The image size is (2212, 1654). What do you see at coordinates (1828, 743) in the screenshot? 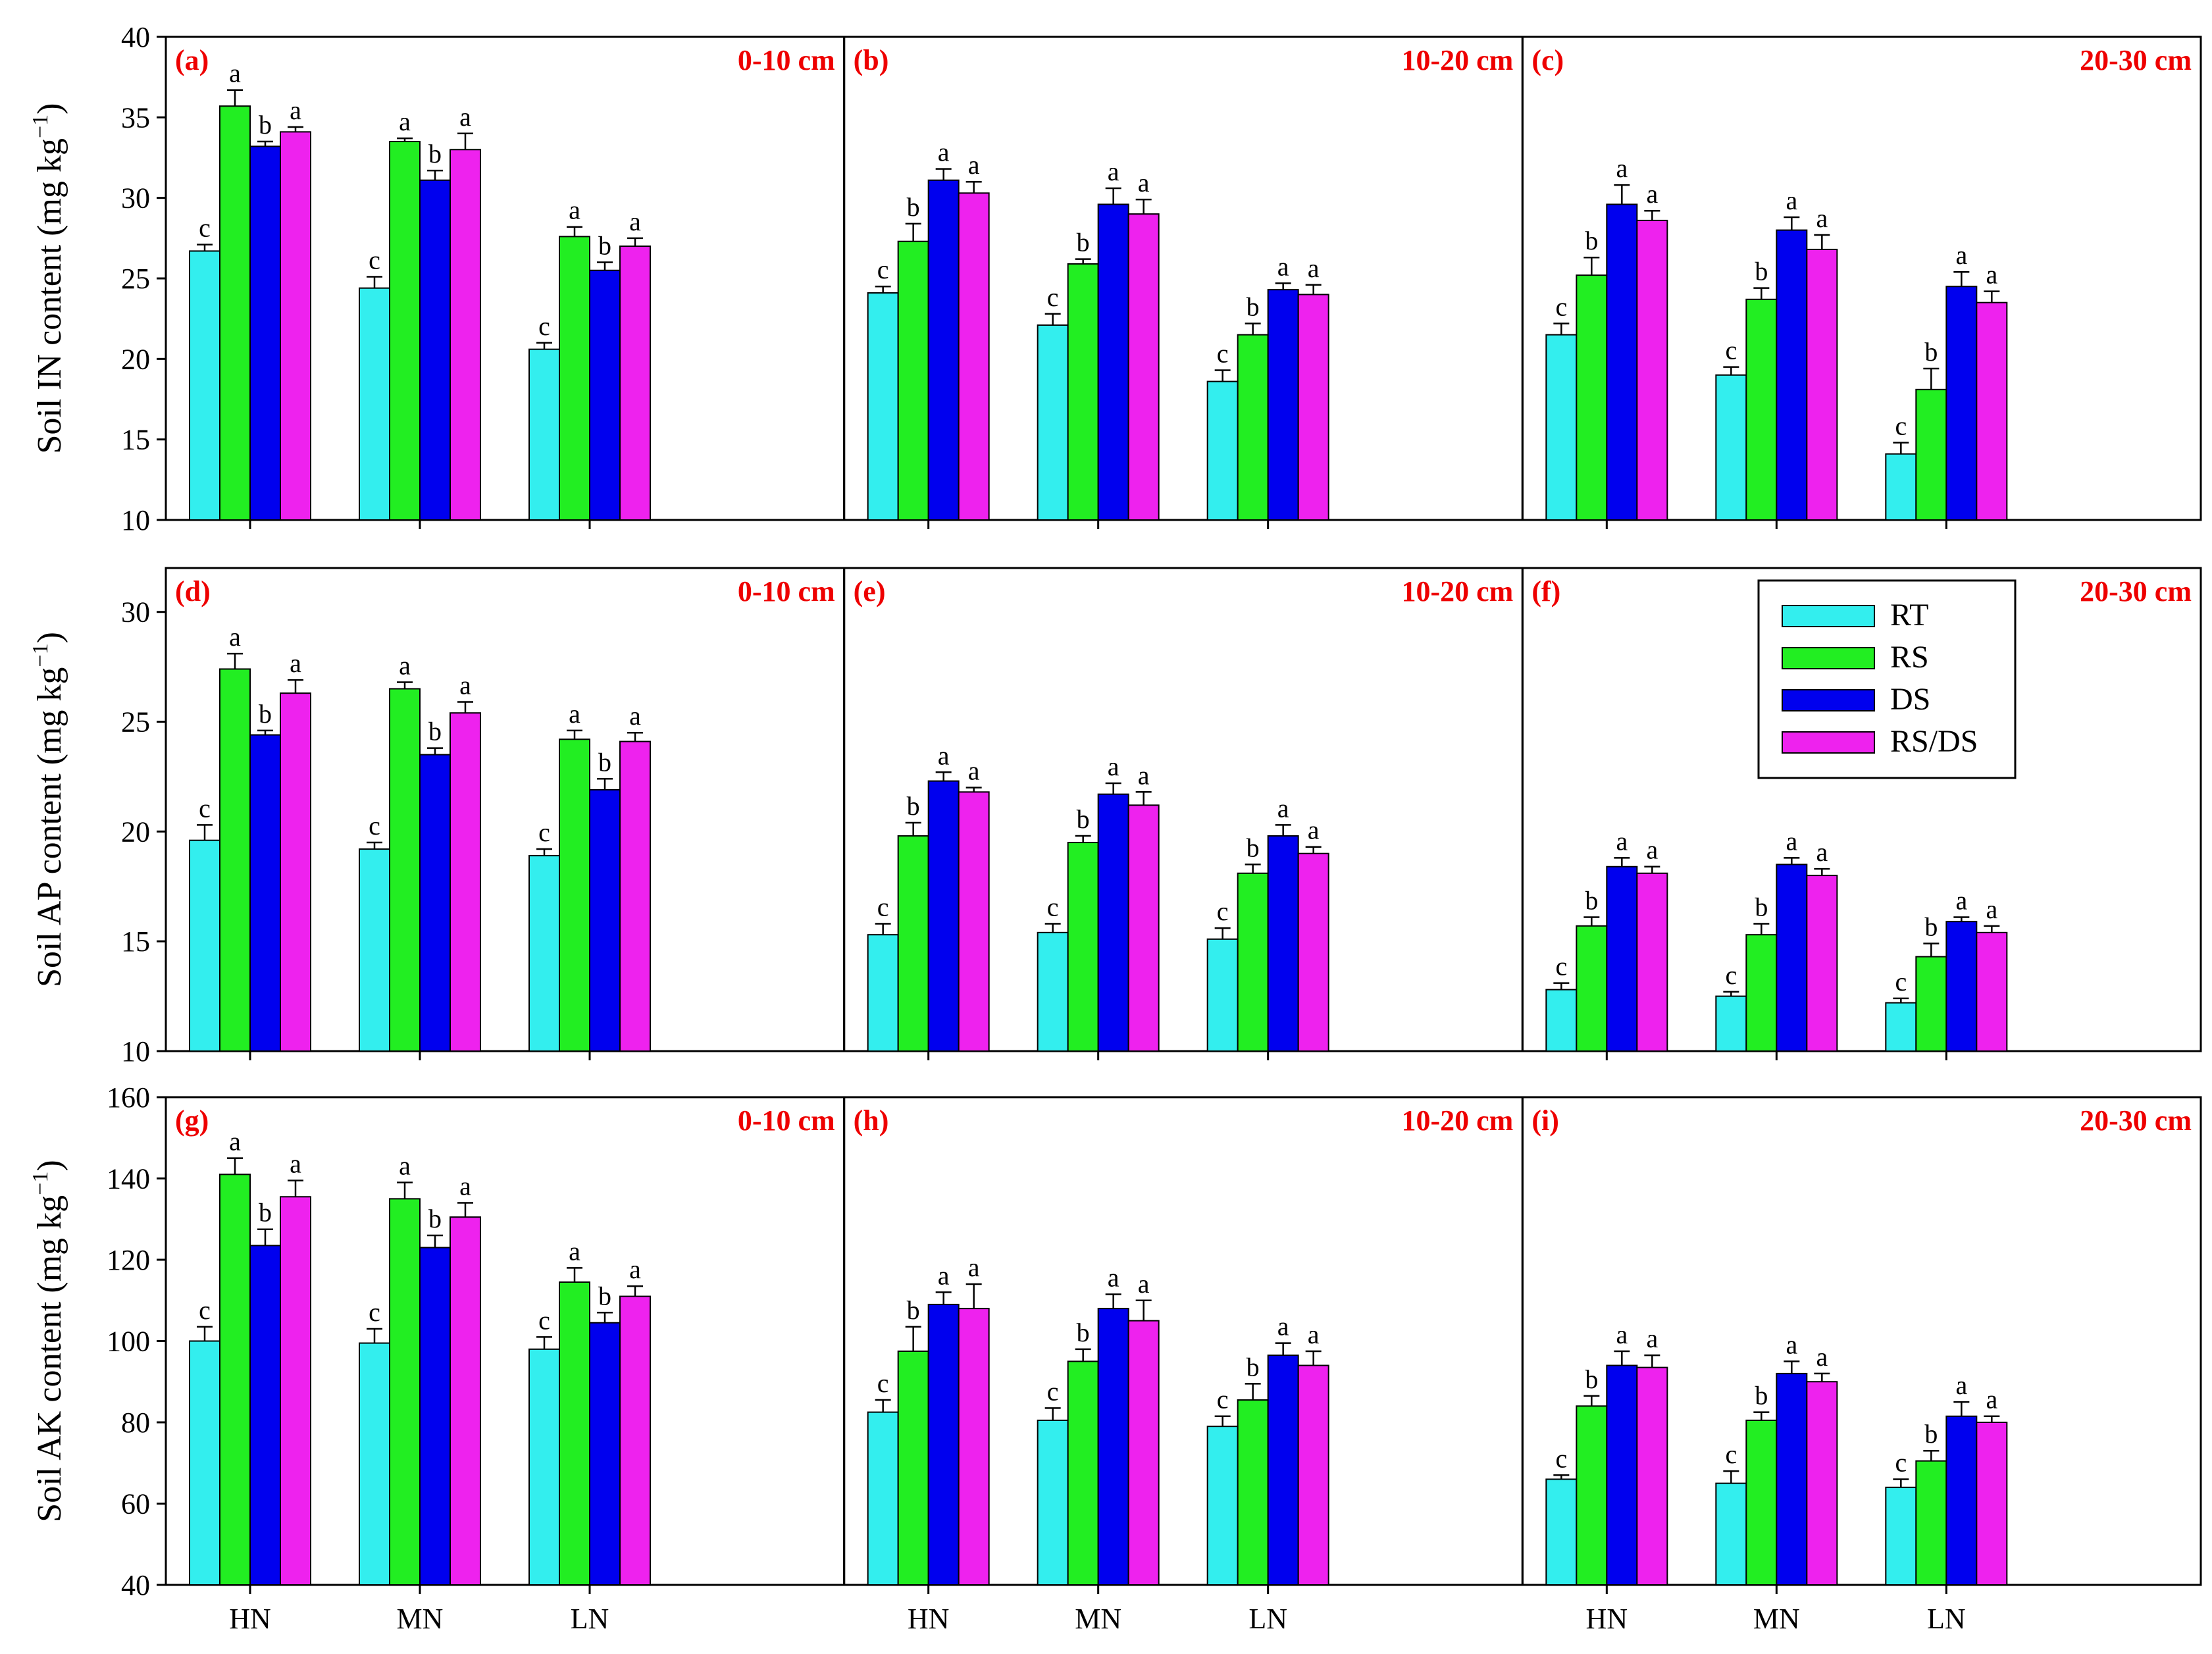
I see `legend-swatch-rs-ds` at bounding box center [1828, 743].